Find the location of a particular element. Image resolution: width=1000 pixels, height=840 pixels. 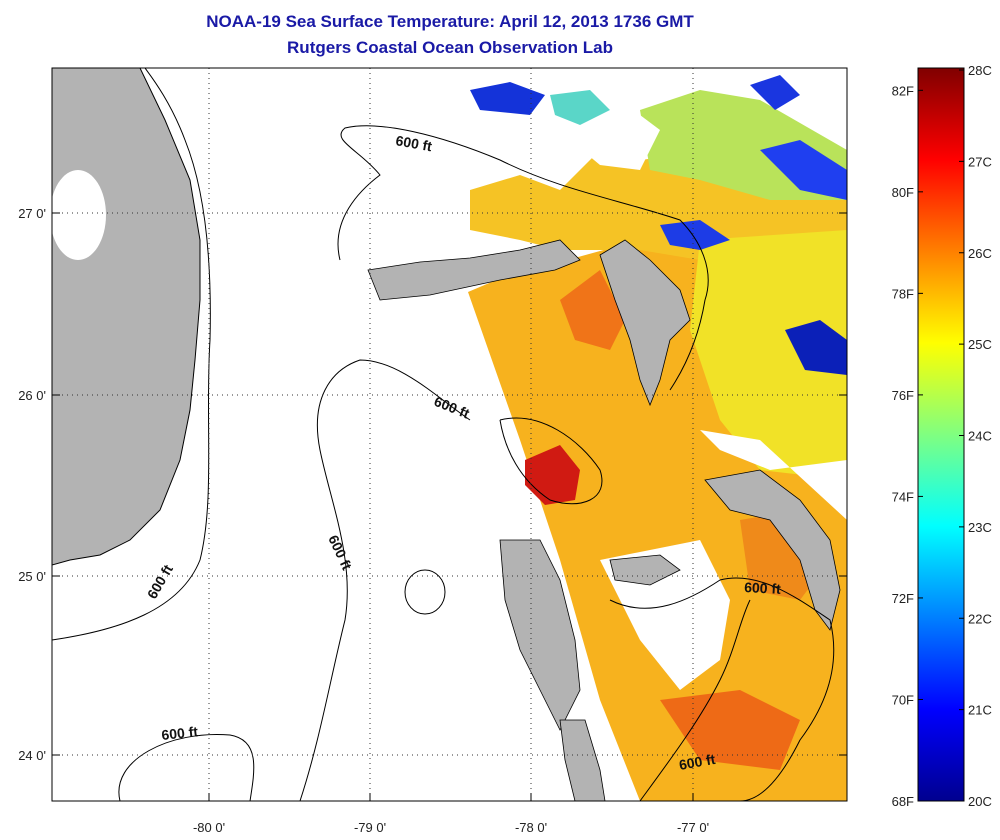

colorbar-celsius-label: 25C is located at coordinates (980, 344).